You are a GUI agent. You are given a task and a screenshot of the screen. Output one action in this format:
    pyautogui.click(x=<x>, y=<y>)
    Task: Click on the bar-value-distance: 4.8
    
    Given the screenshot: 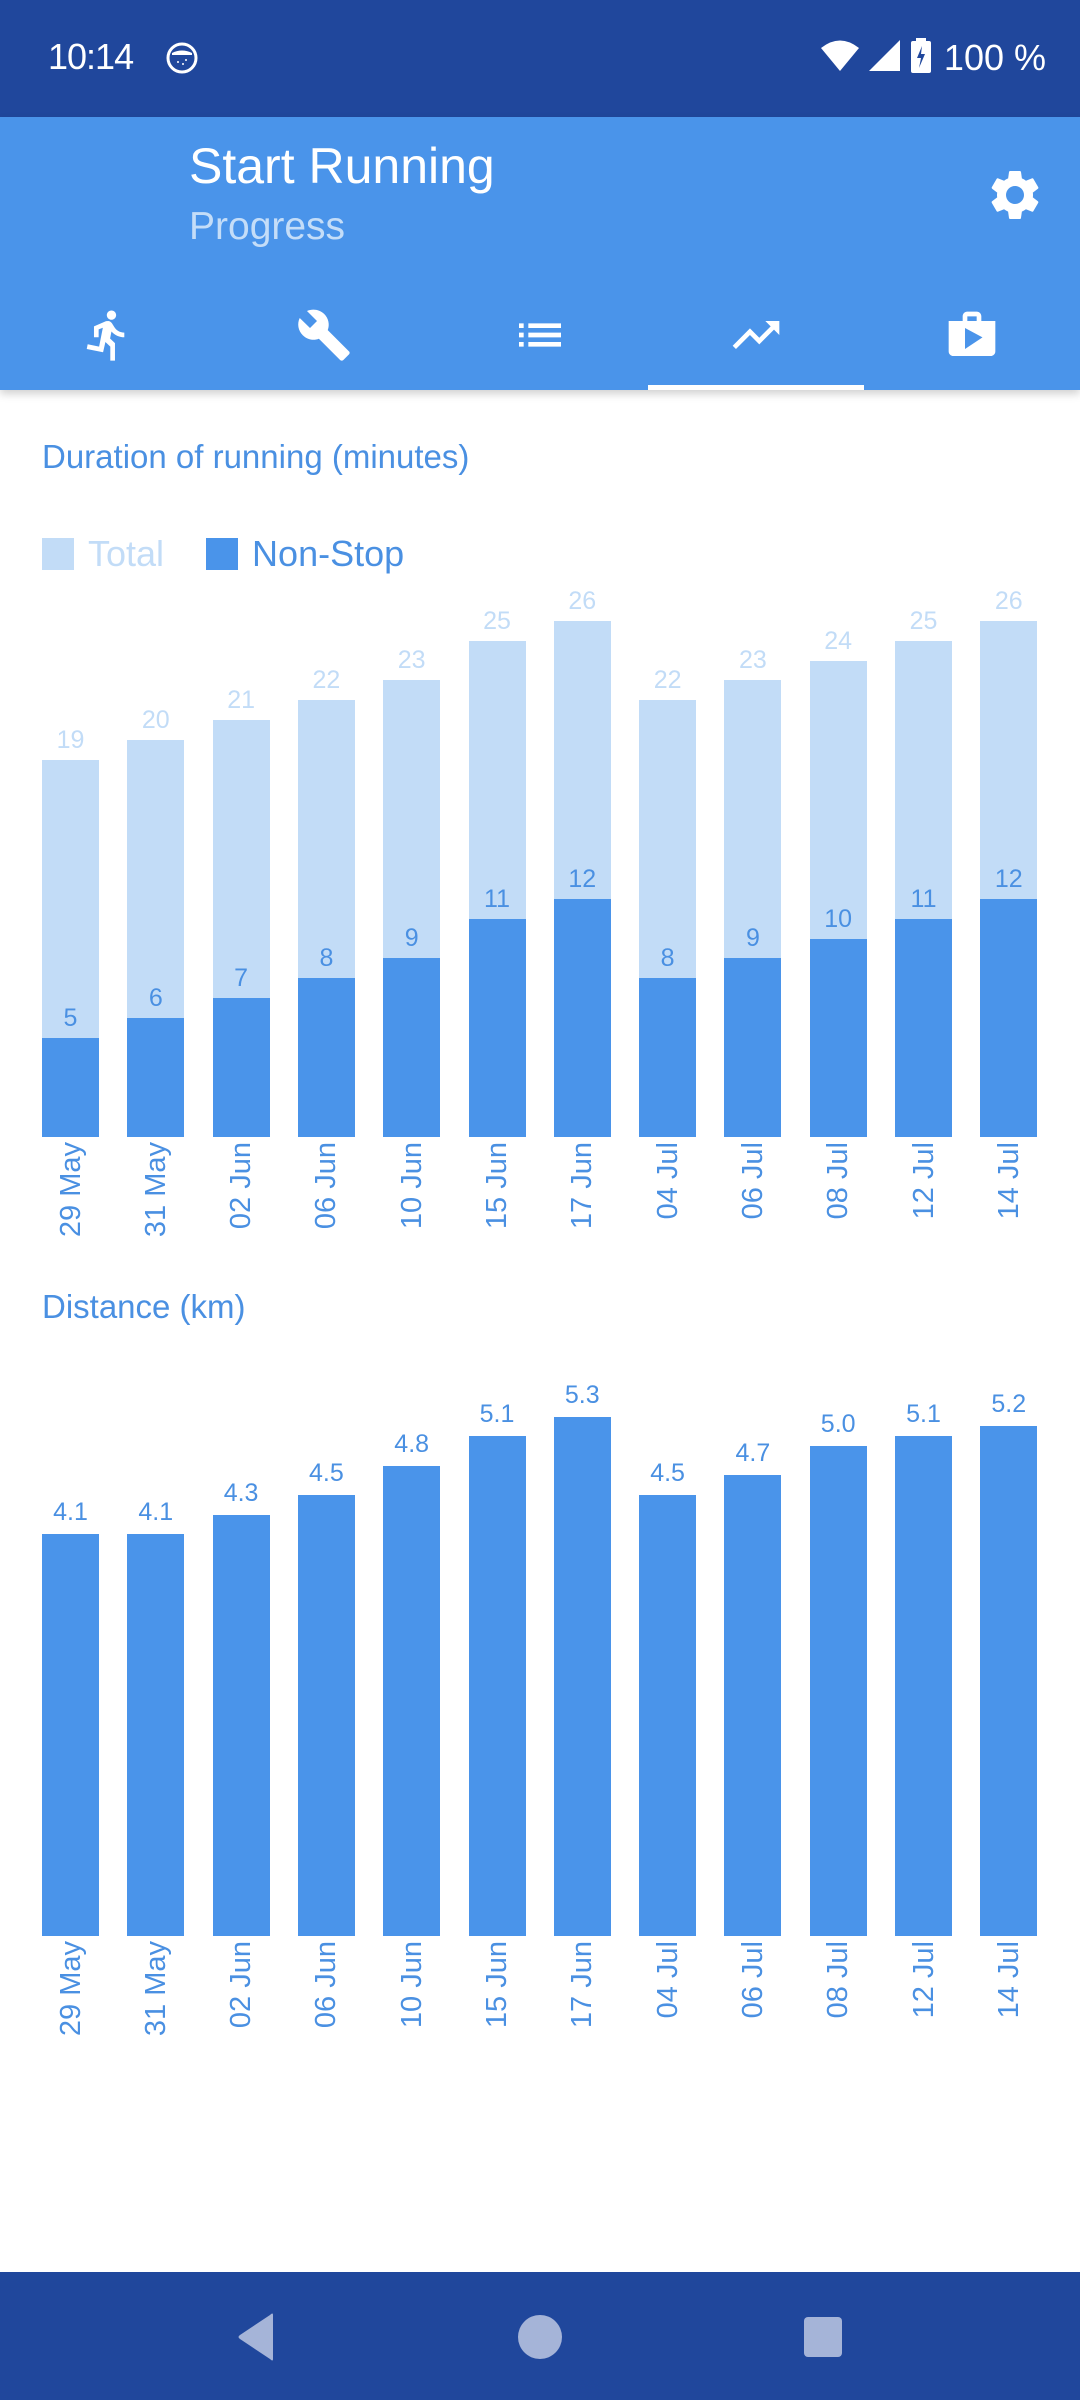 What is the action you would take?
    pyautogui.click(x=412, y=1443)
    